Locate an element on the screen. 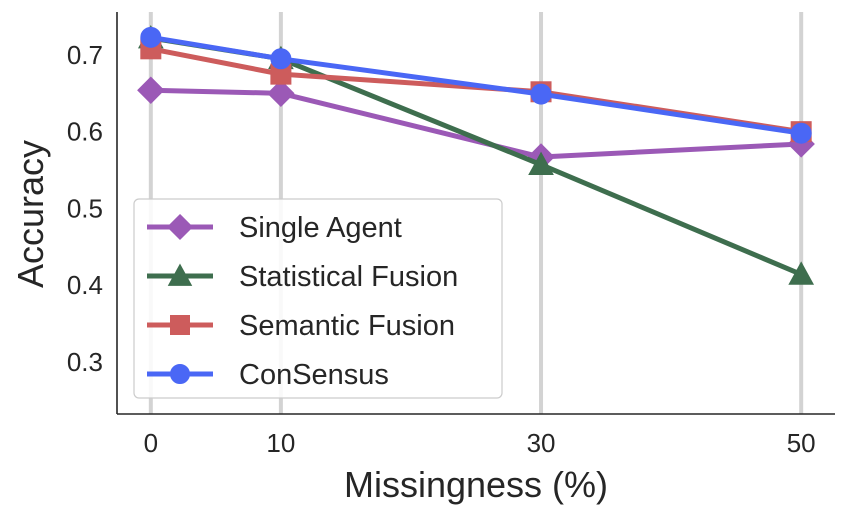 The height and width of the screenshot is (517, 848). x-axis-label: Missingness (%) is located at coordinates (476, 484).